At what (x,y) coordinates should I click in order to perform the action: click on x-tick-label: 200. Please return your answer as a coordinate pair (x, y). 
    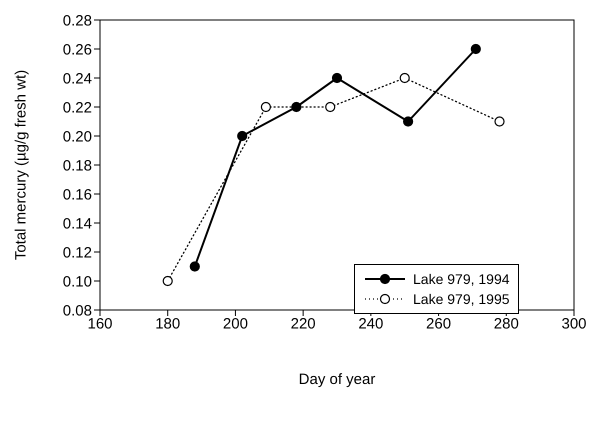
    Looking at the image, I should click on (235, 324).